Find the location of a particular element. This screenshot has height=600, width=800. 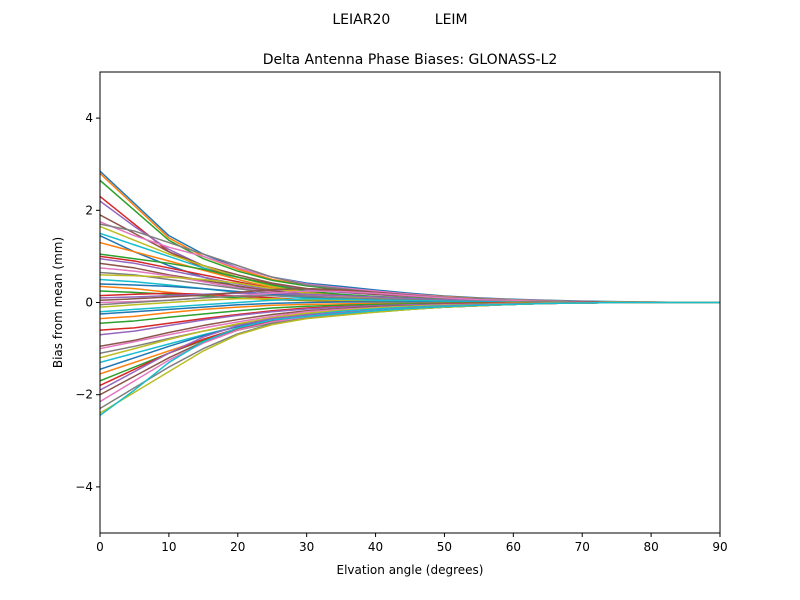

y-tick-label: −4 is located at coordinates (84, 487).